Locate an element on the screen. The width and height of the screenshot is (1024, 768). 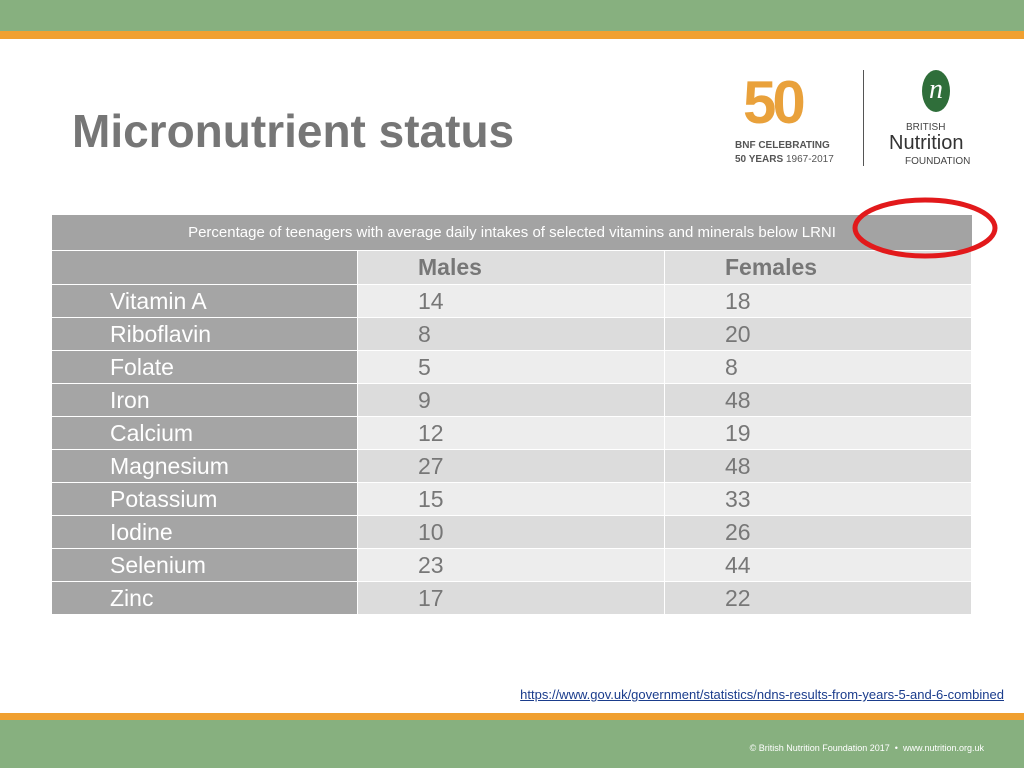
row-label: Iodine is located at coordinates (205, 532).